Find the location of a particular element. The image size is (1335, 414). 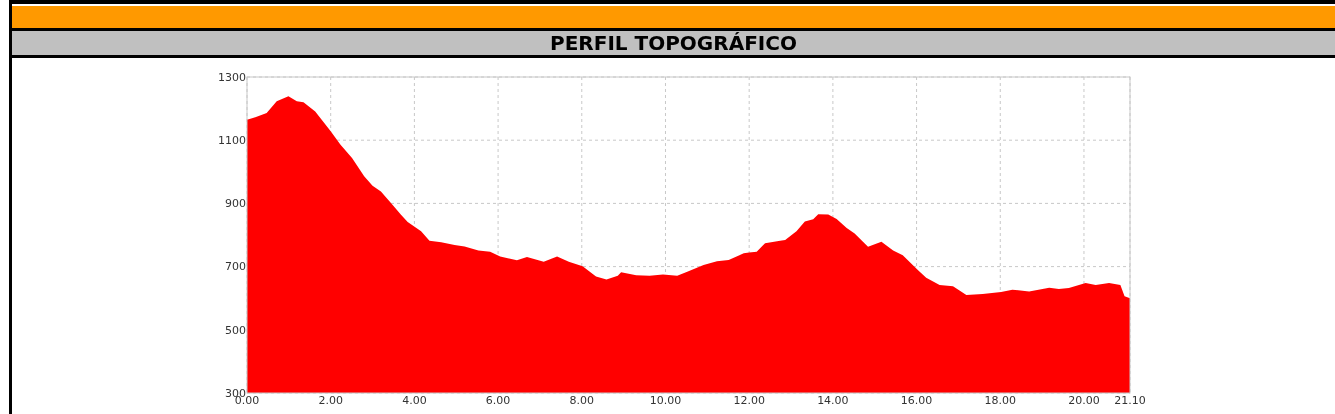

x-tick-label: 2.00 is located at coordinates (330, 400).